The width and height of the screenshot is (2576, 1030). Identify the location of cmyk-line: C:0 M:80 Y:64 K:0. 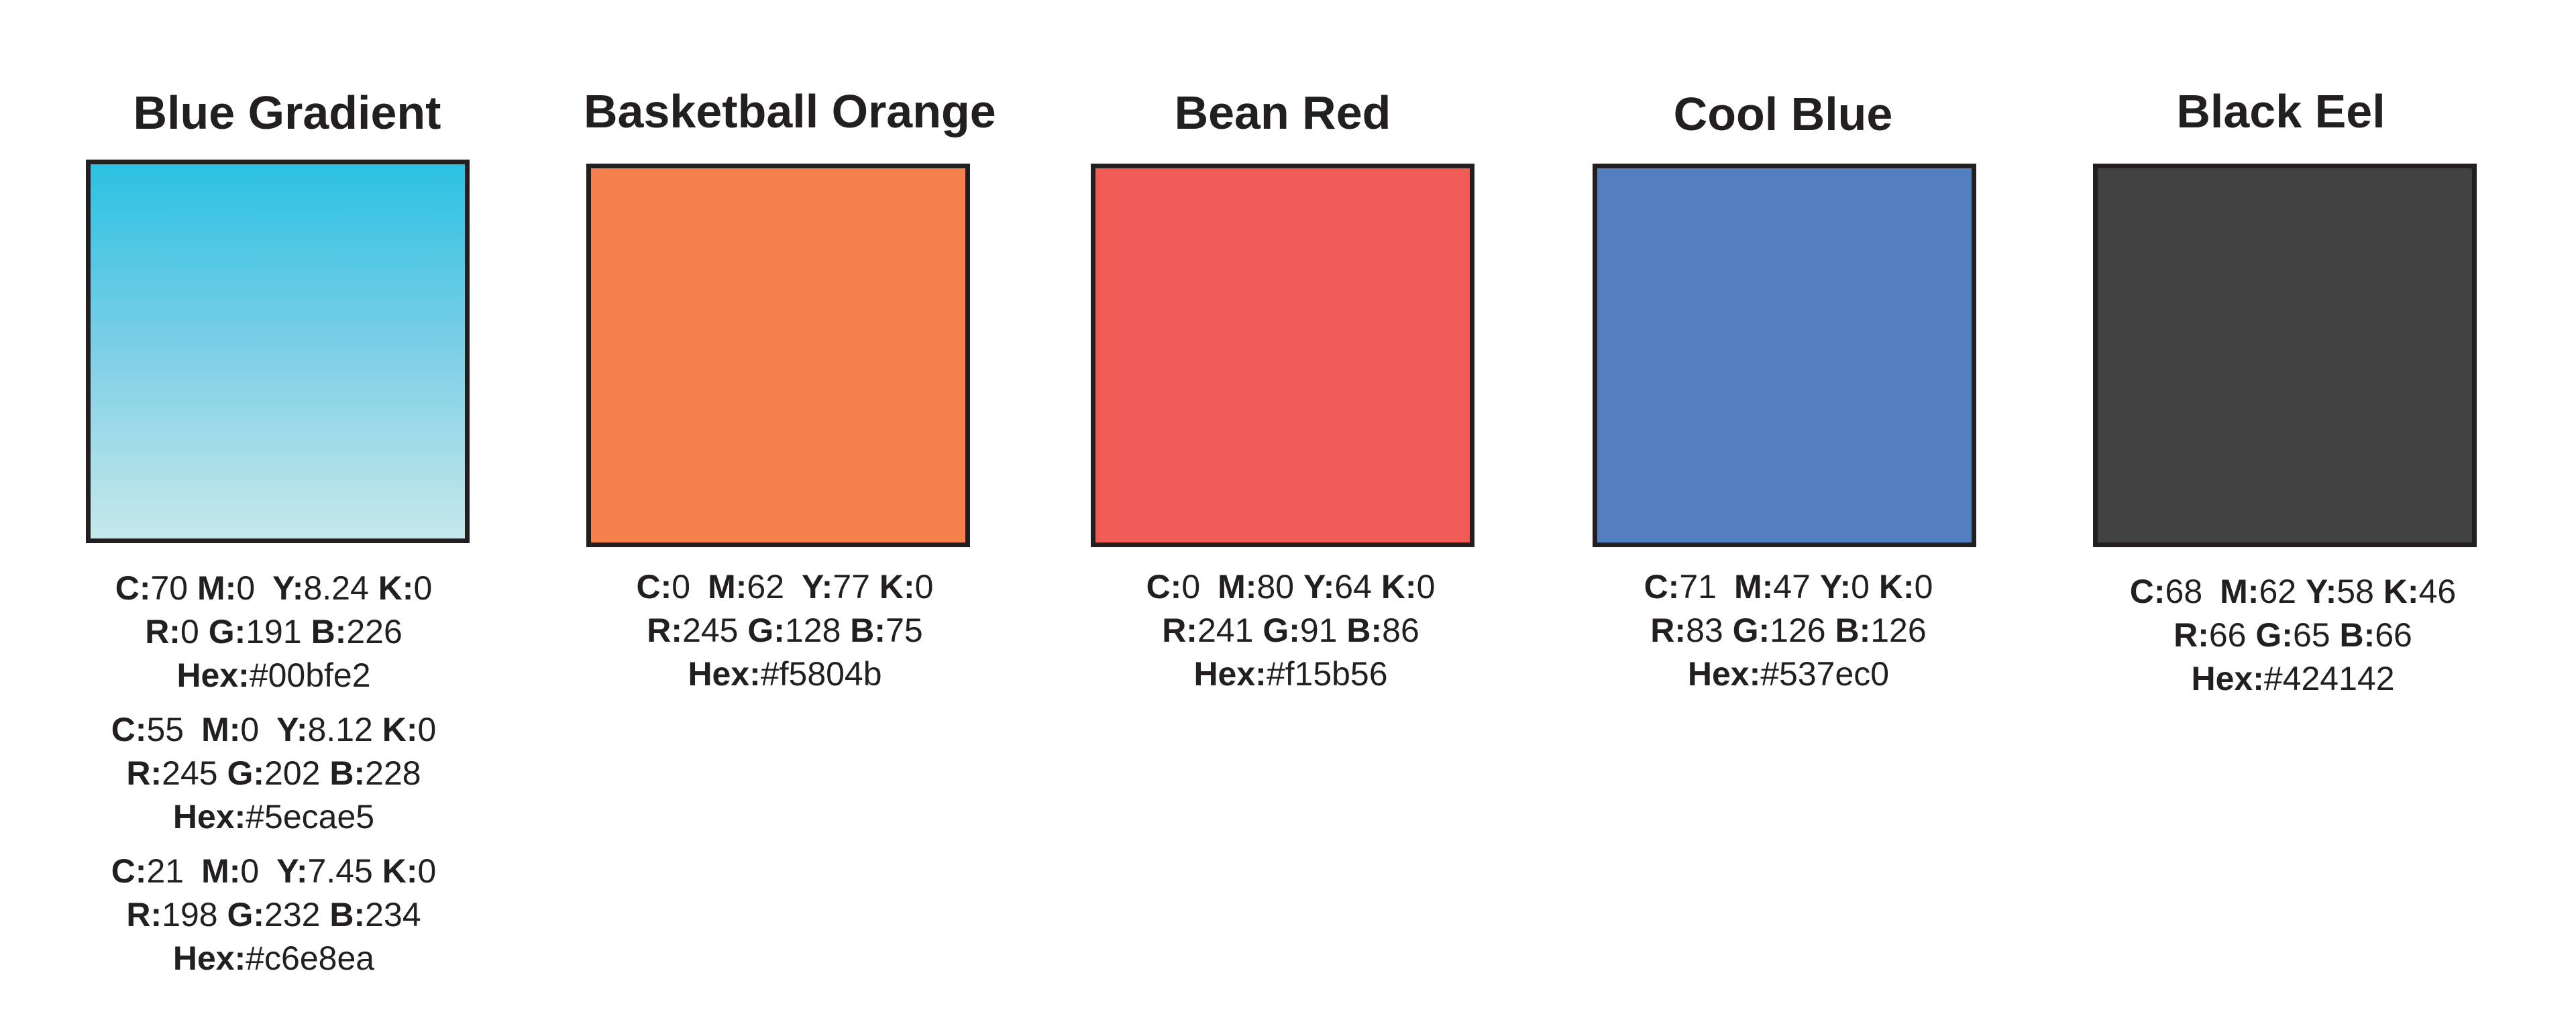
(1291, 587).